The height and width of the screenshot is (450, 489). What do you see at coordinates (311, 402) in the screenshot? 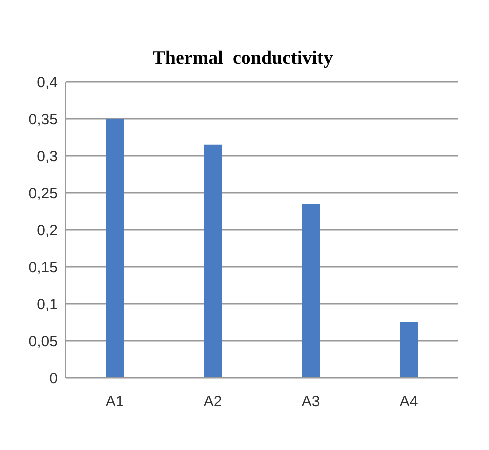
I see `x-tick-label: A3` at bounding box center [311, 402].